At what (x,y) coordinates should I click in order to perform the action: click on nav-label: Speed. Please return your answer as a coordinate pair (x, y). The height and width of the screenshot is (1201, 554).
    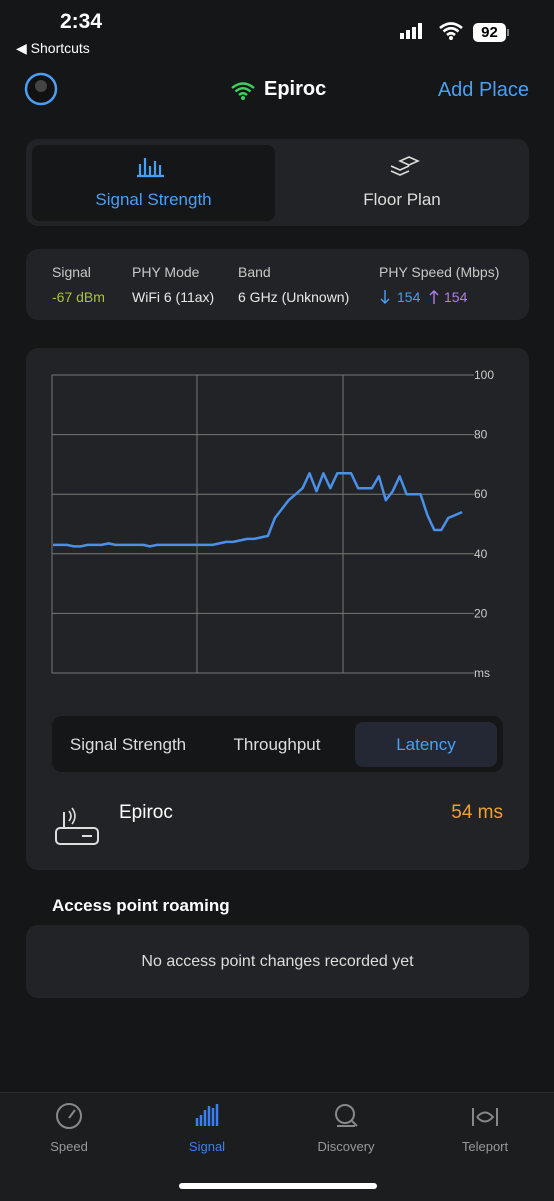
    Looking at the image, I should click on (69, 1146).